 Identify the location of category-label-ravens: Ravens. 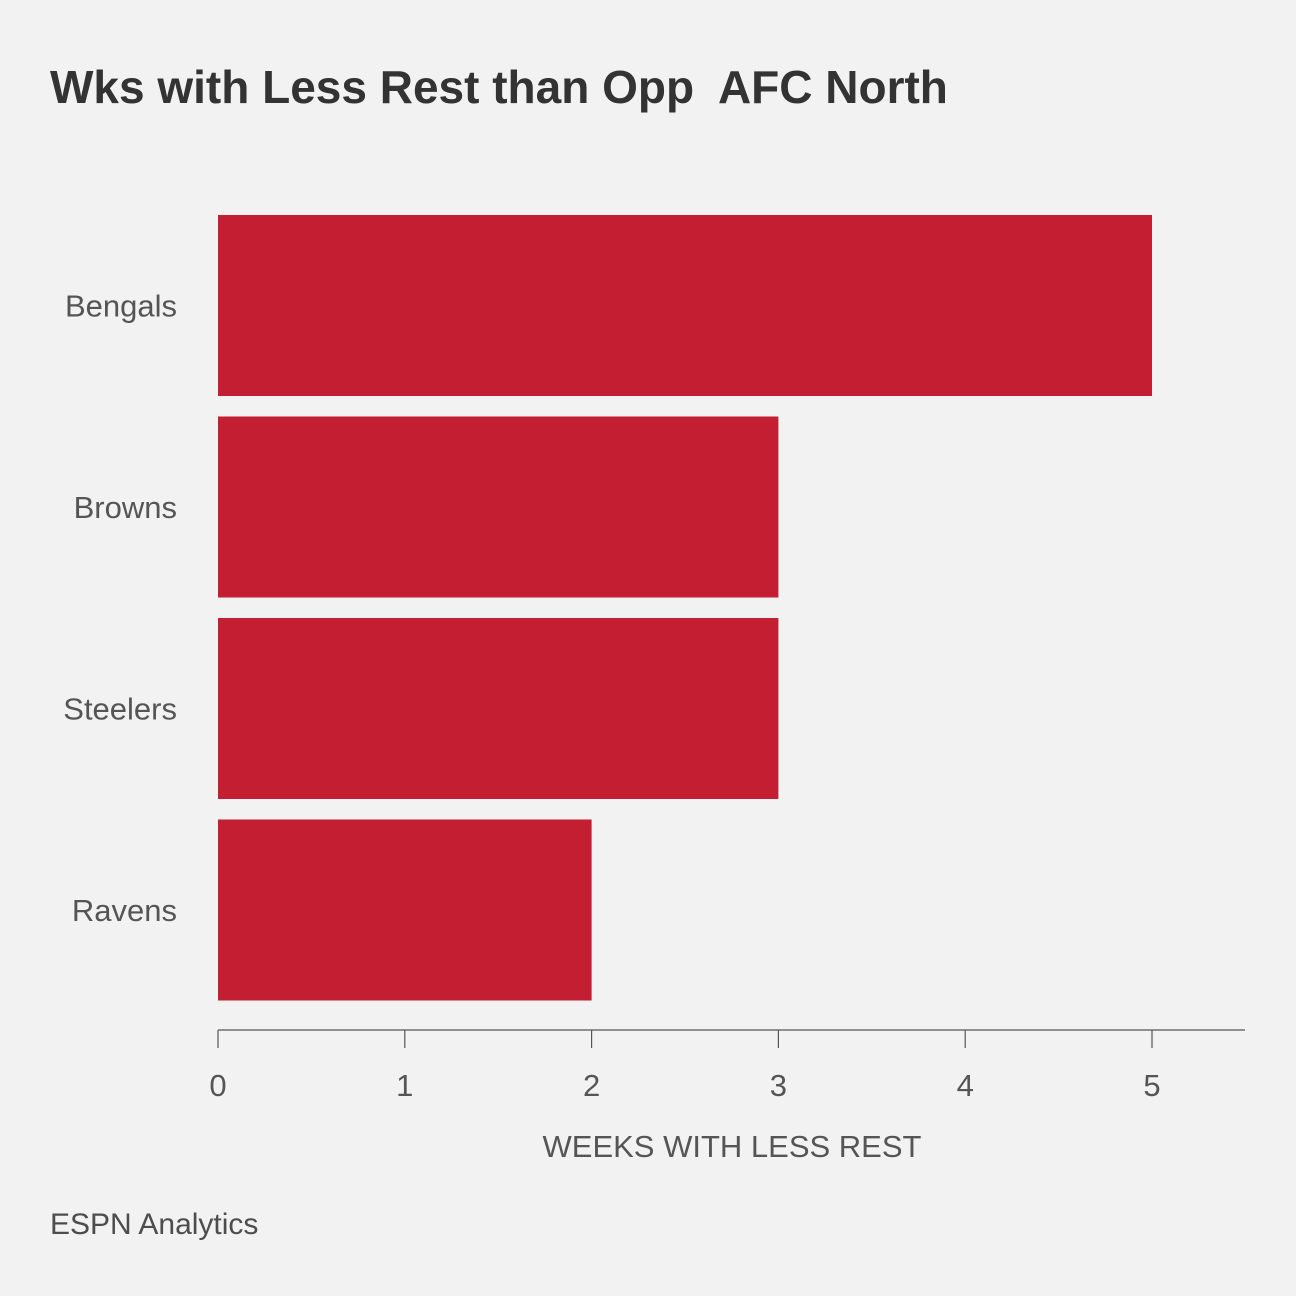
(124, 910).